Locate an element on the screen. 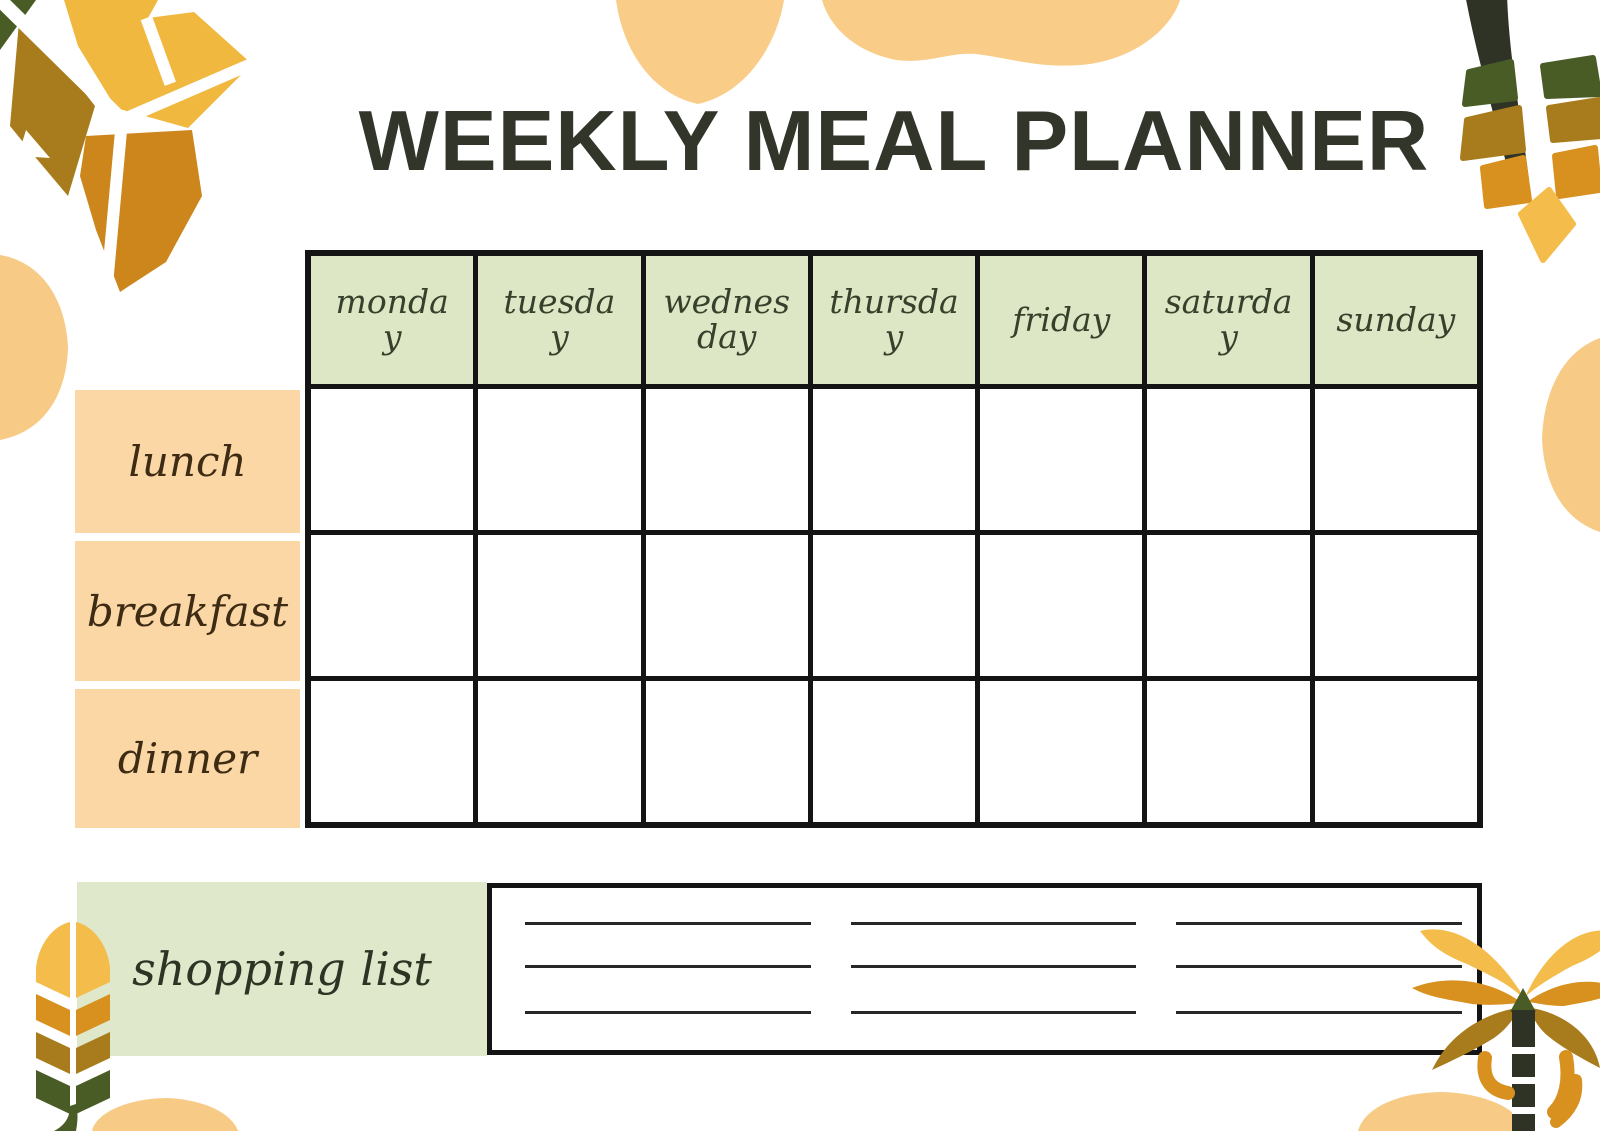  cell-tuesday-lunch is located at coordinates (559, 459).